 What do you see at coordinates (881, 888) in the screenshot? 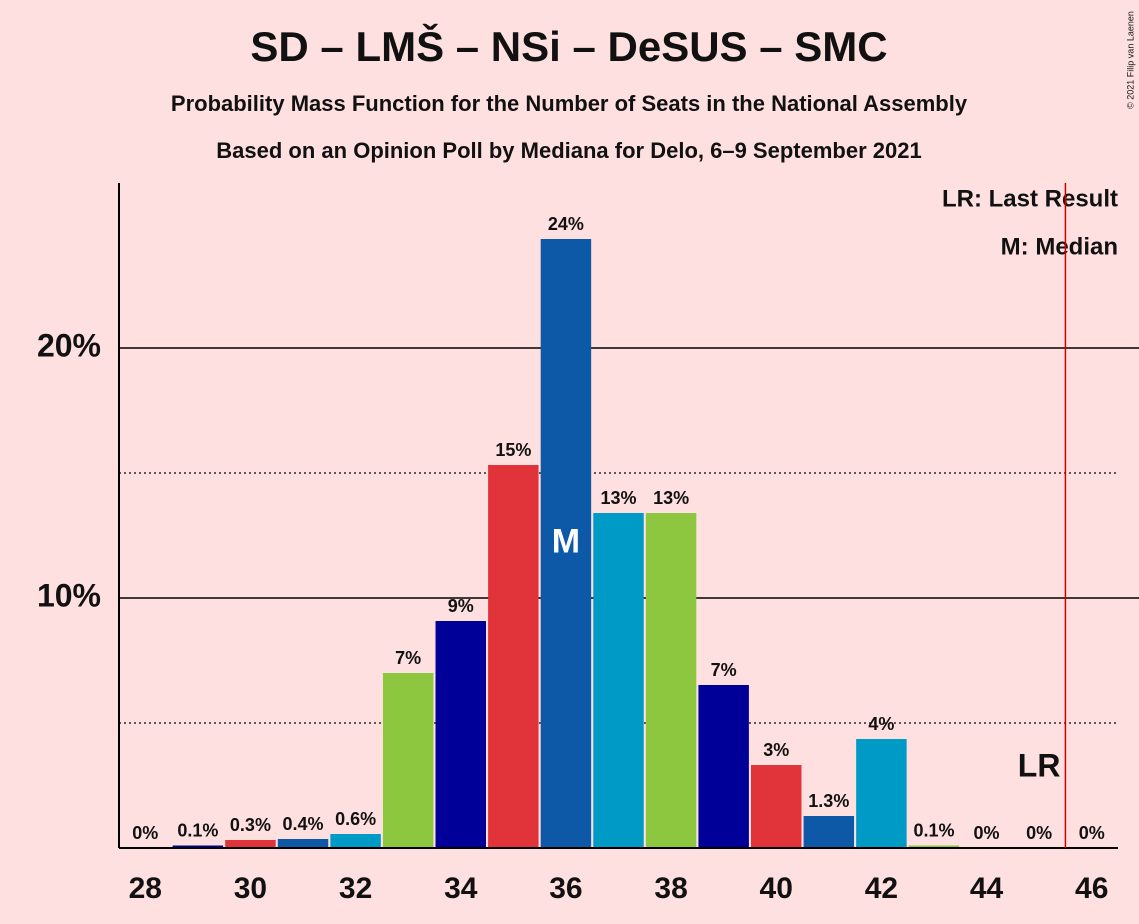
I see `x-tick-label: 42` at bounding box center [881, 888].